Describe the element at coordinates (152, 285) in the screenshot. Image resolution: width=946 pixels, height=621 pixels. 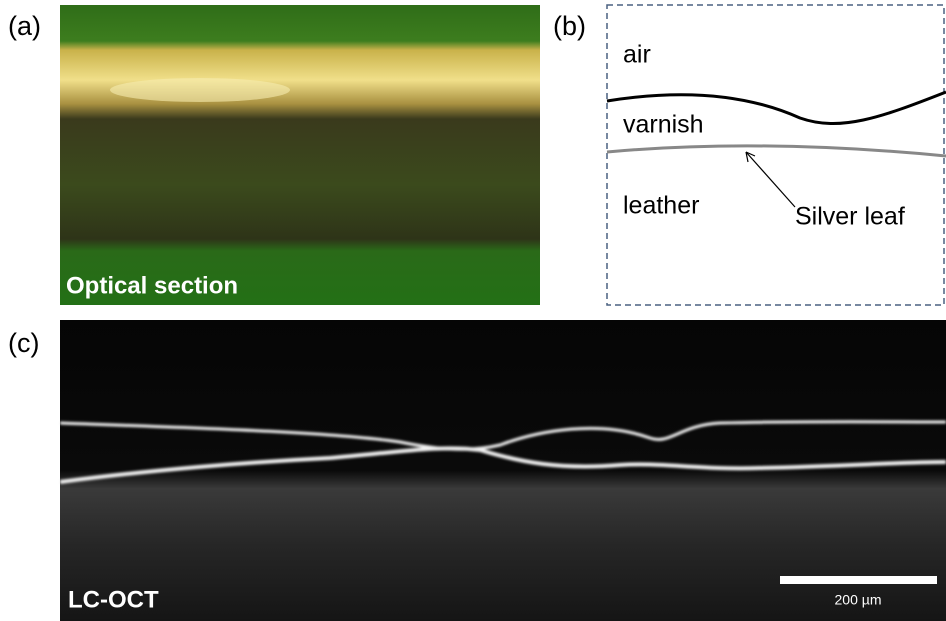
I see `caption: Optical section` at that location.